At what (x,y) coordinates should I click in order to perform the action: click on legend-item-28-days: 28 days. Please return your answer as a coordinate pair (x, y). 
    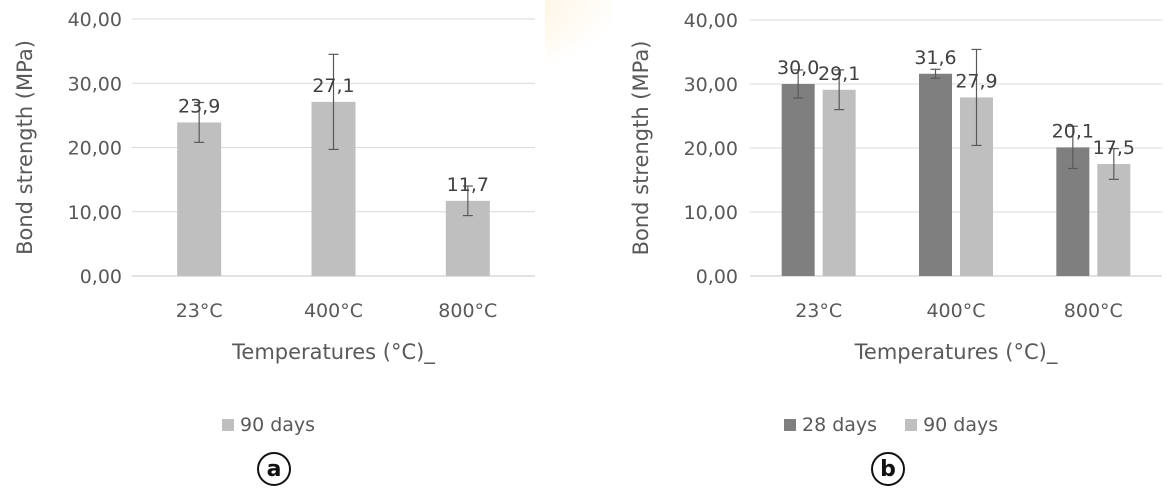
    Looking at the image, I should click on (830, 425).